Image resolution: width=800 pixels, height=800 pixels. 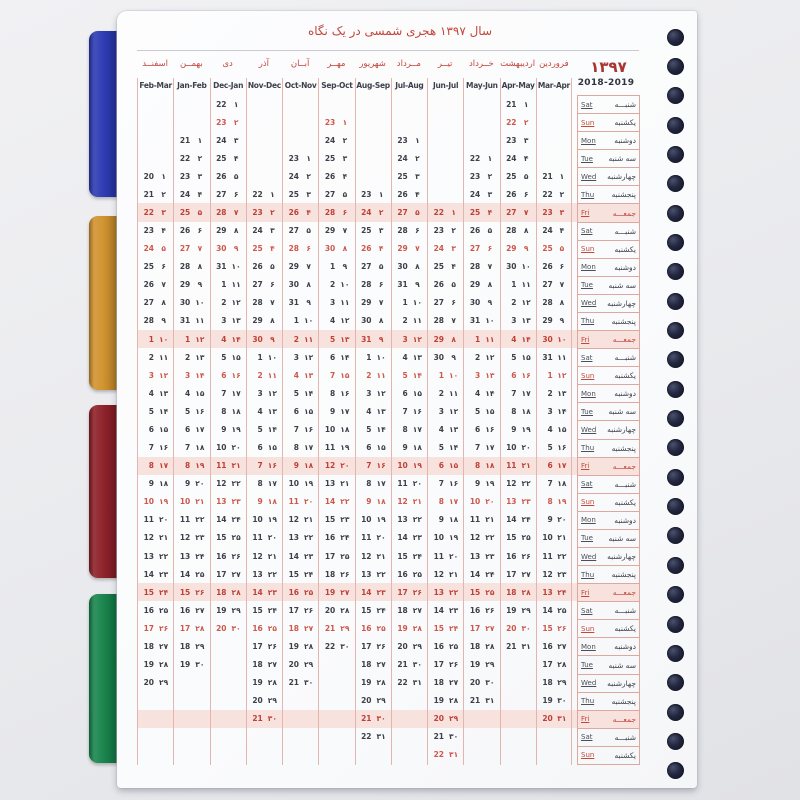 What do you see at coordinates (366, 628) in the screenshot?
I see `gregorian-day: 16` at bounding box center [366, 628].